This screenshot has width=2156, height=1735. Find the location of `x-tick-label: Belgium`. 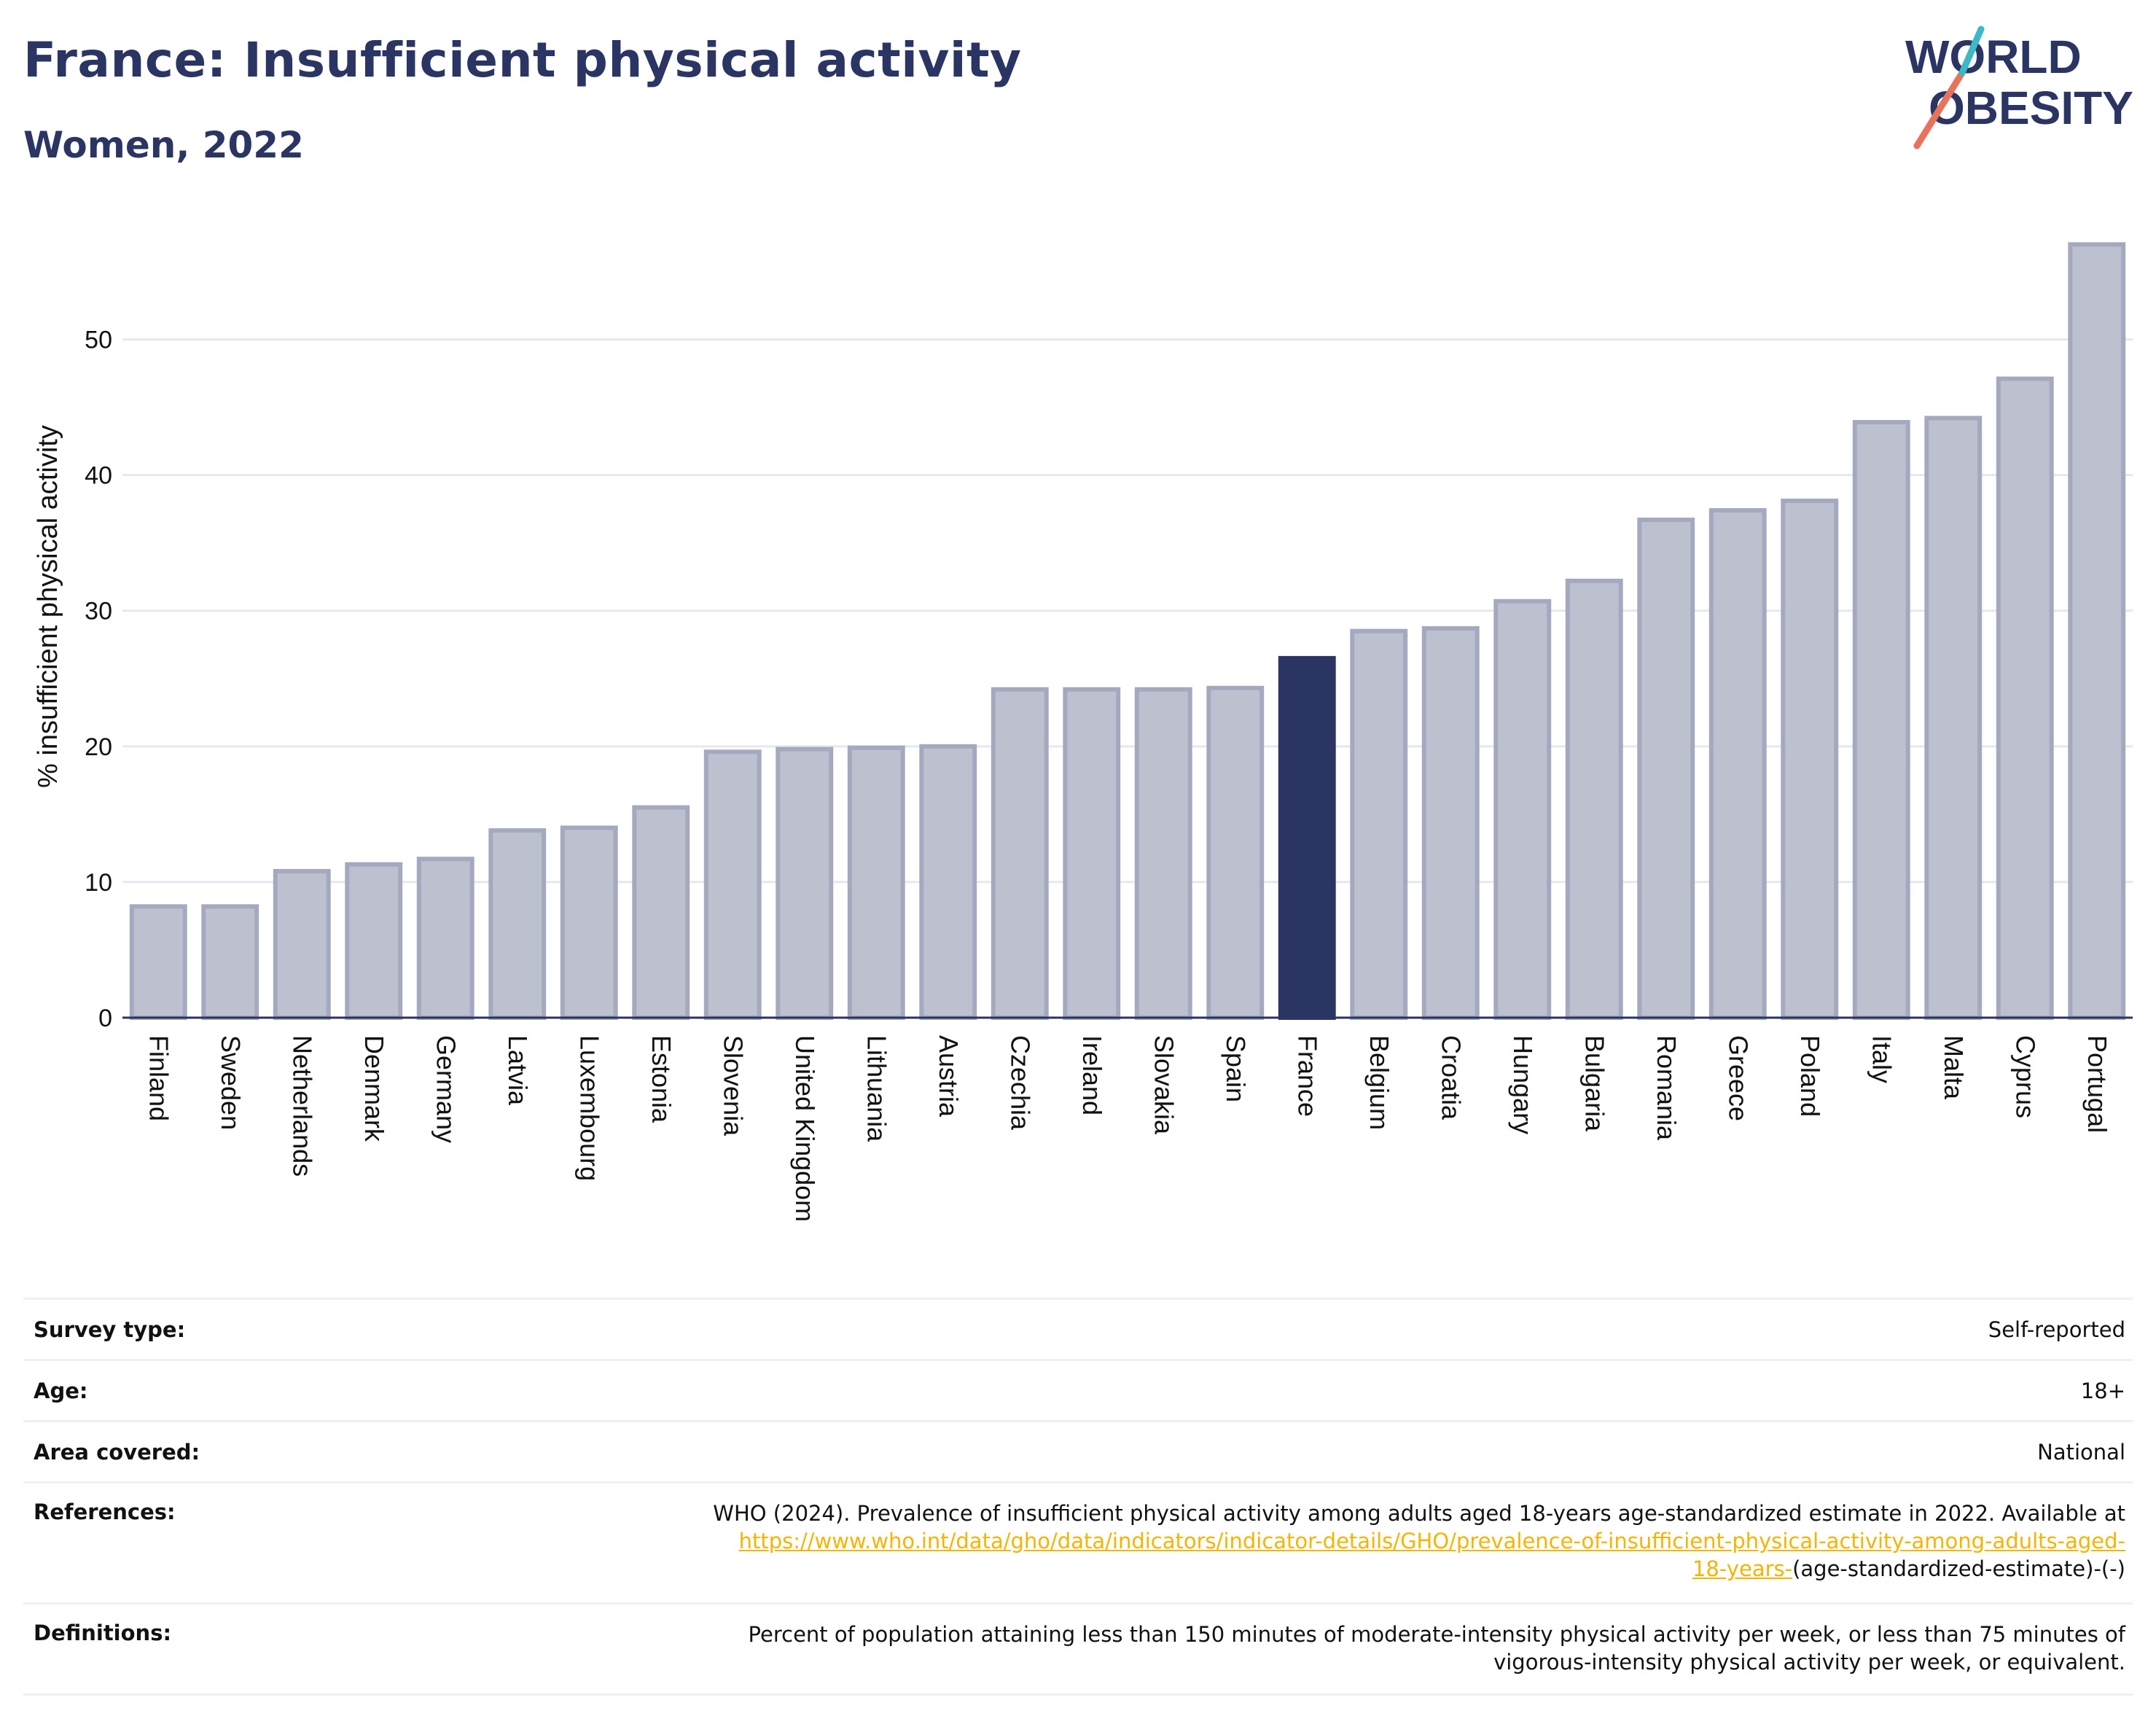

x-tick-label: Belgium is located at coordinates (1379, 1082).